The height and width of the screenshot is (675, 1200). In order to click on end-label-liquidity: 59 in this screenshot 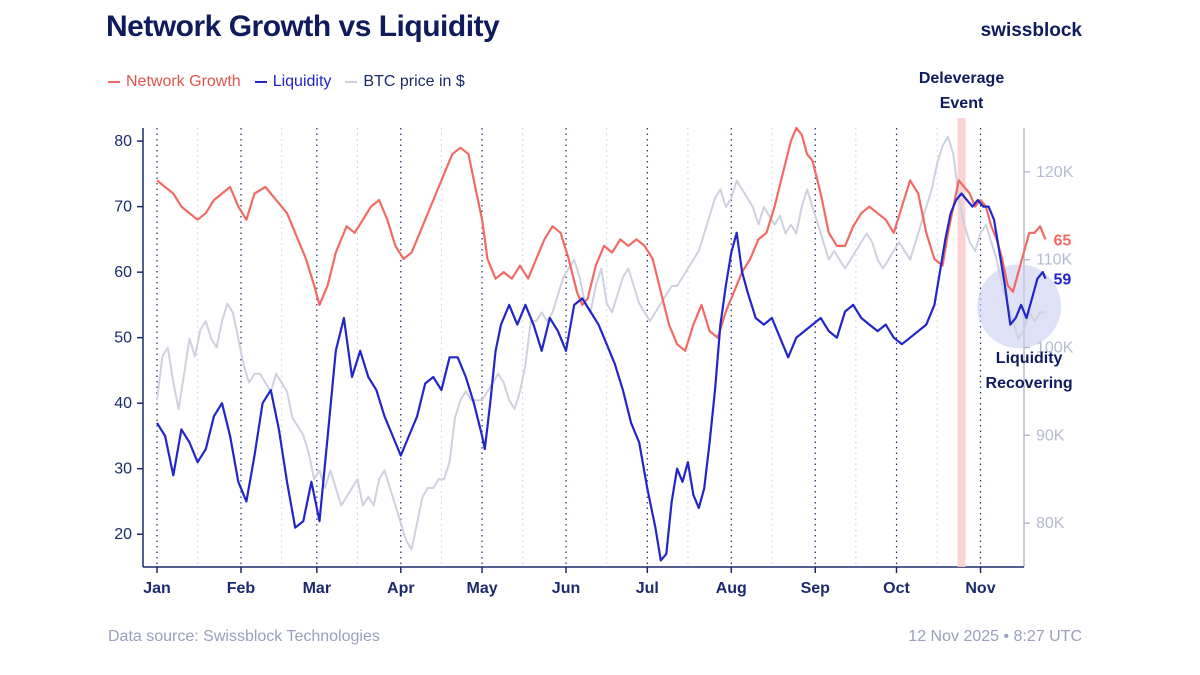, I will do `click(1063, 280)`.